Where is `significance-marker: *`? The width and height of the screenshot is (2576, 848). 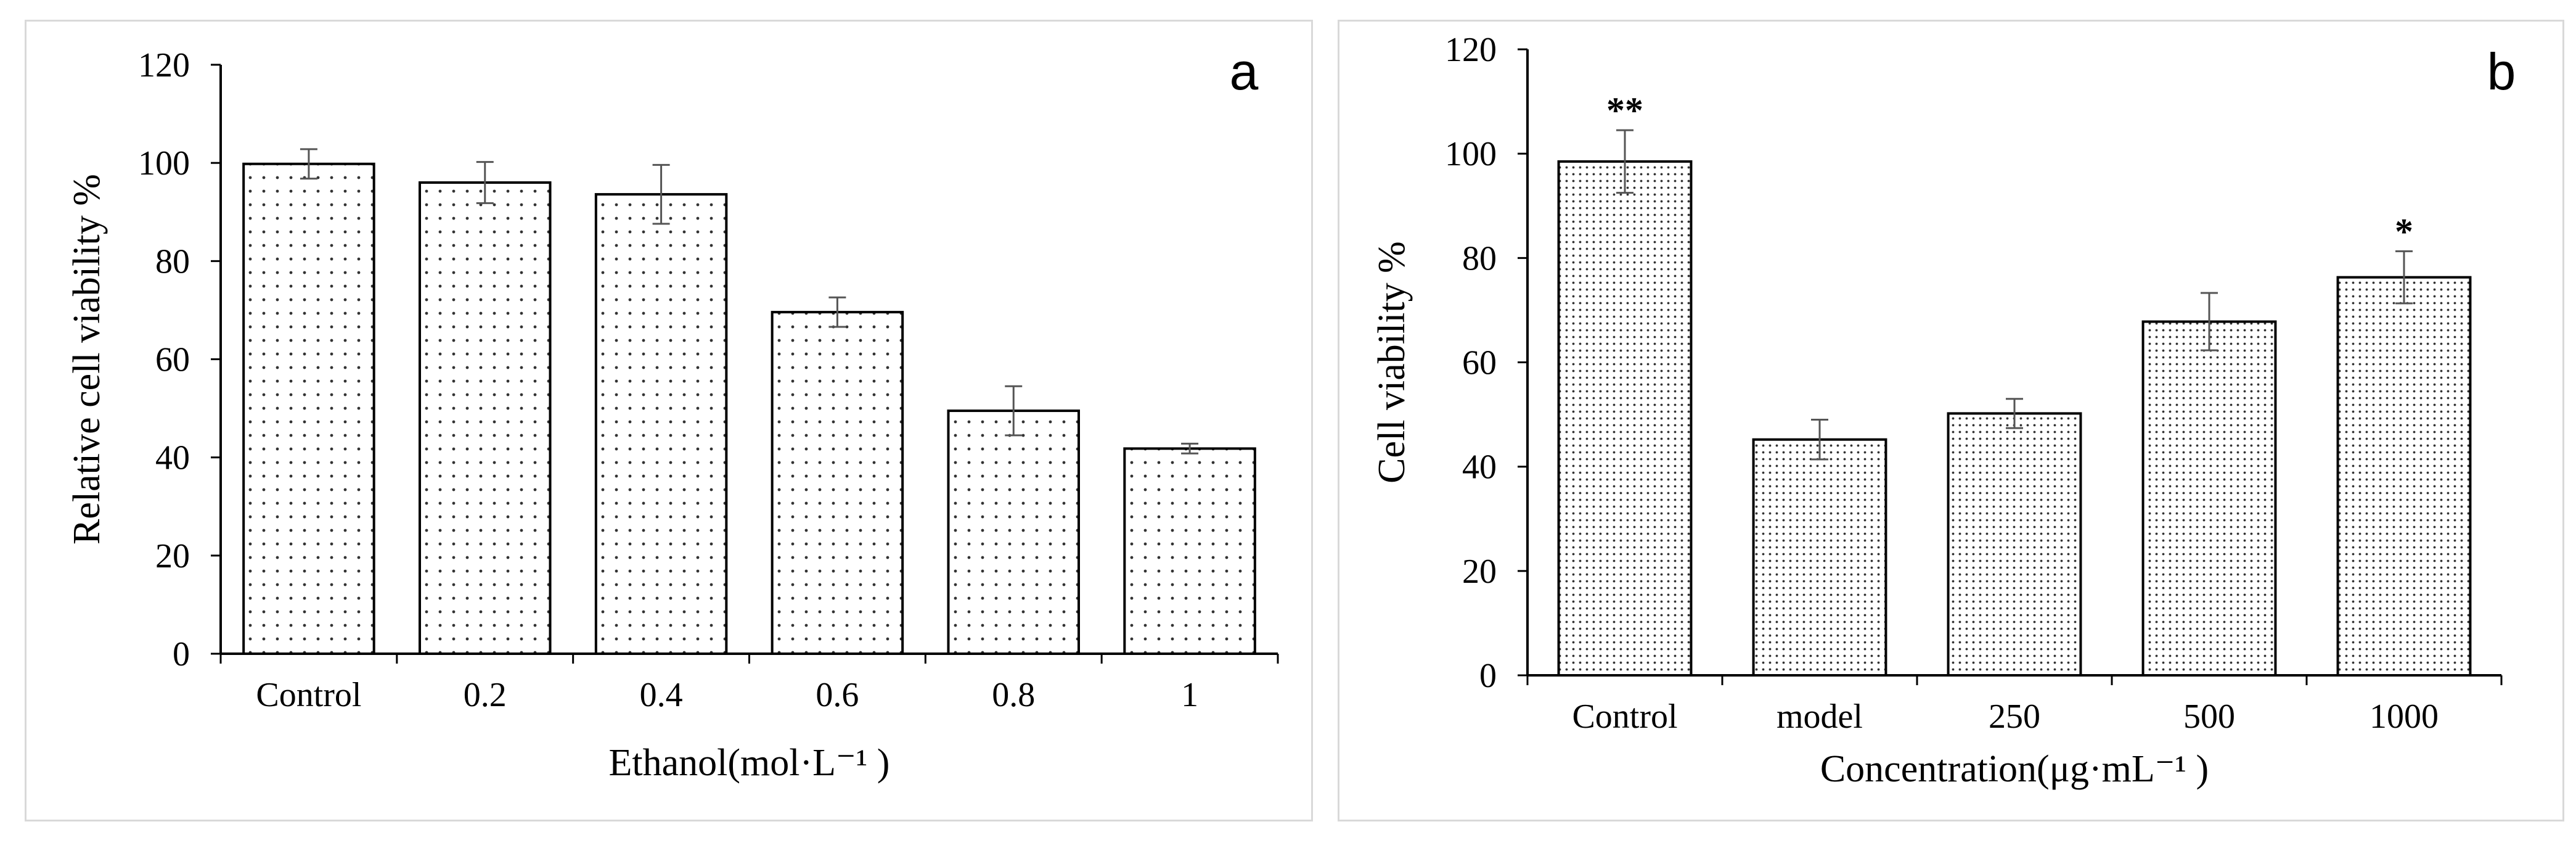 significance-marker: * is located at coordinates (2404, 231).